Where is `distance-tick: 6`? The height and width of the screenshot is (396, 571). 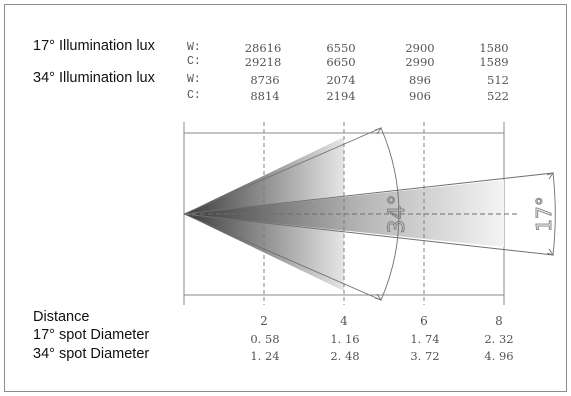
distance-tick: 6 is located at coordinates (424, 321).